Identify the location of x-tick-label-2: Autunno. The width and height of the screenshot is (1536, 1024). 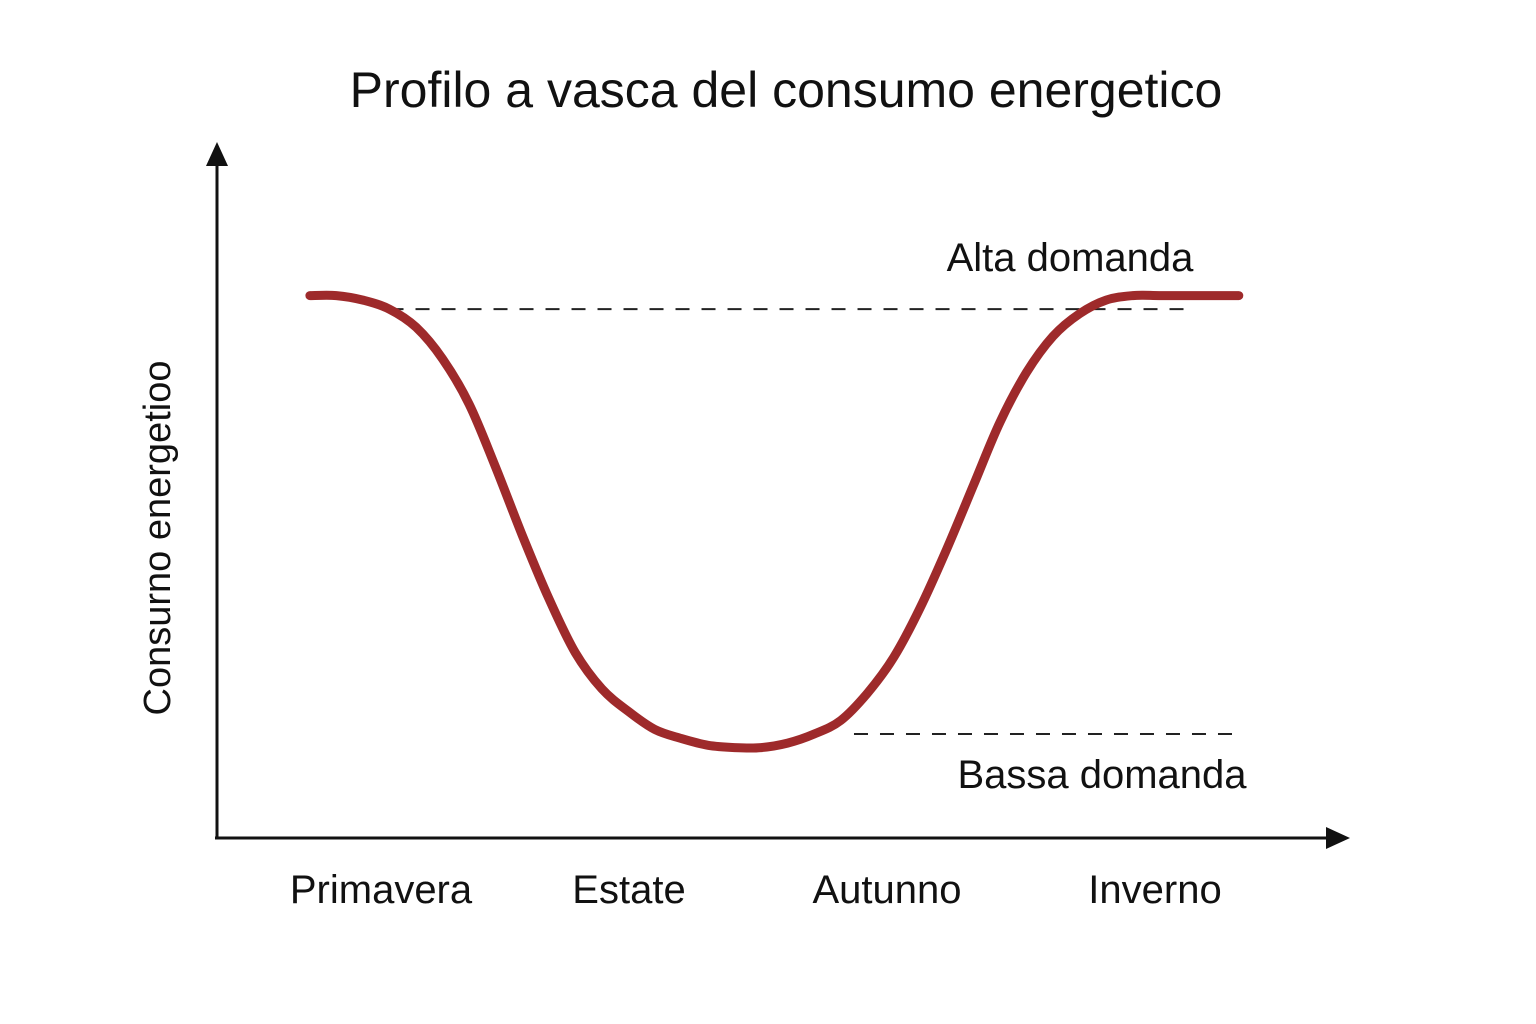
(886, 890).